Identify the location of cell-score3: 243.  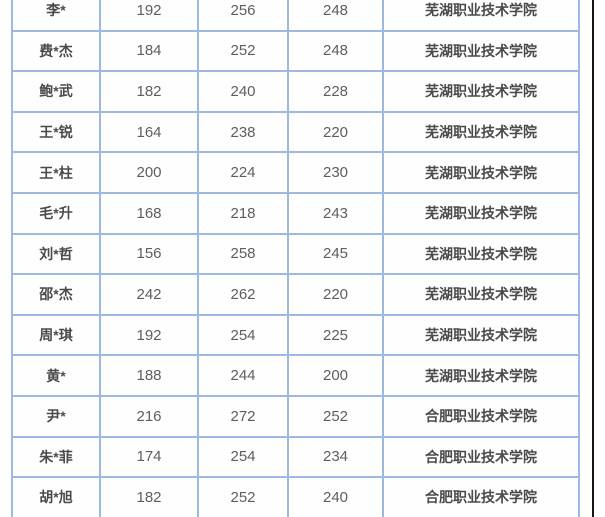
(335, 213).